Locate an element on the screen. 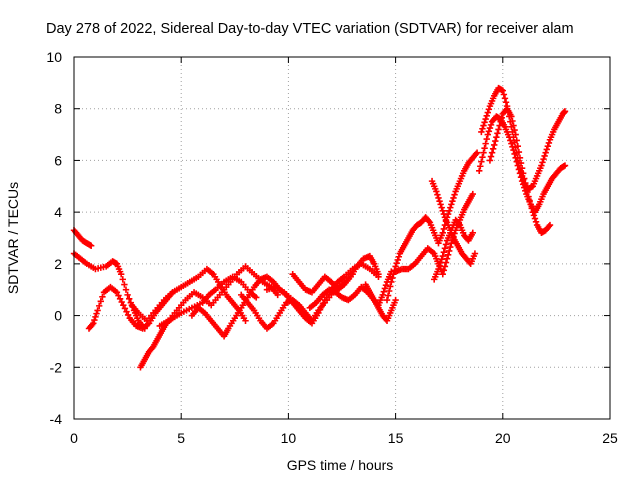 The image size is (640, 480). series-sat-o is located at coordinates (453, 222).